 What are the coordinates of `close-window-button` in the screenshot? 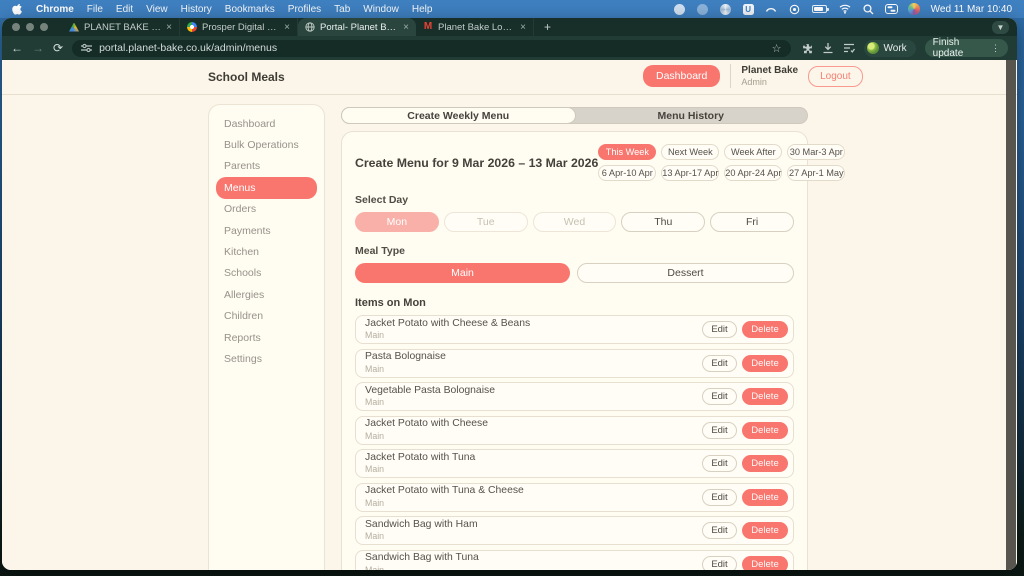 It's located at (16, 27).